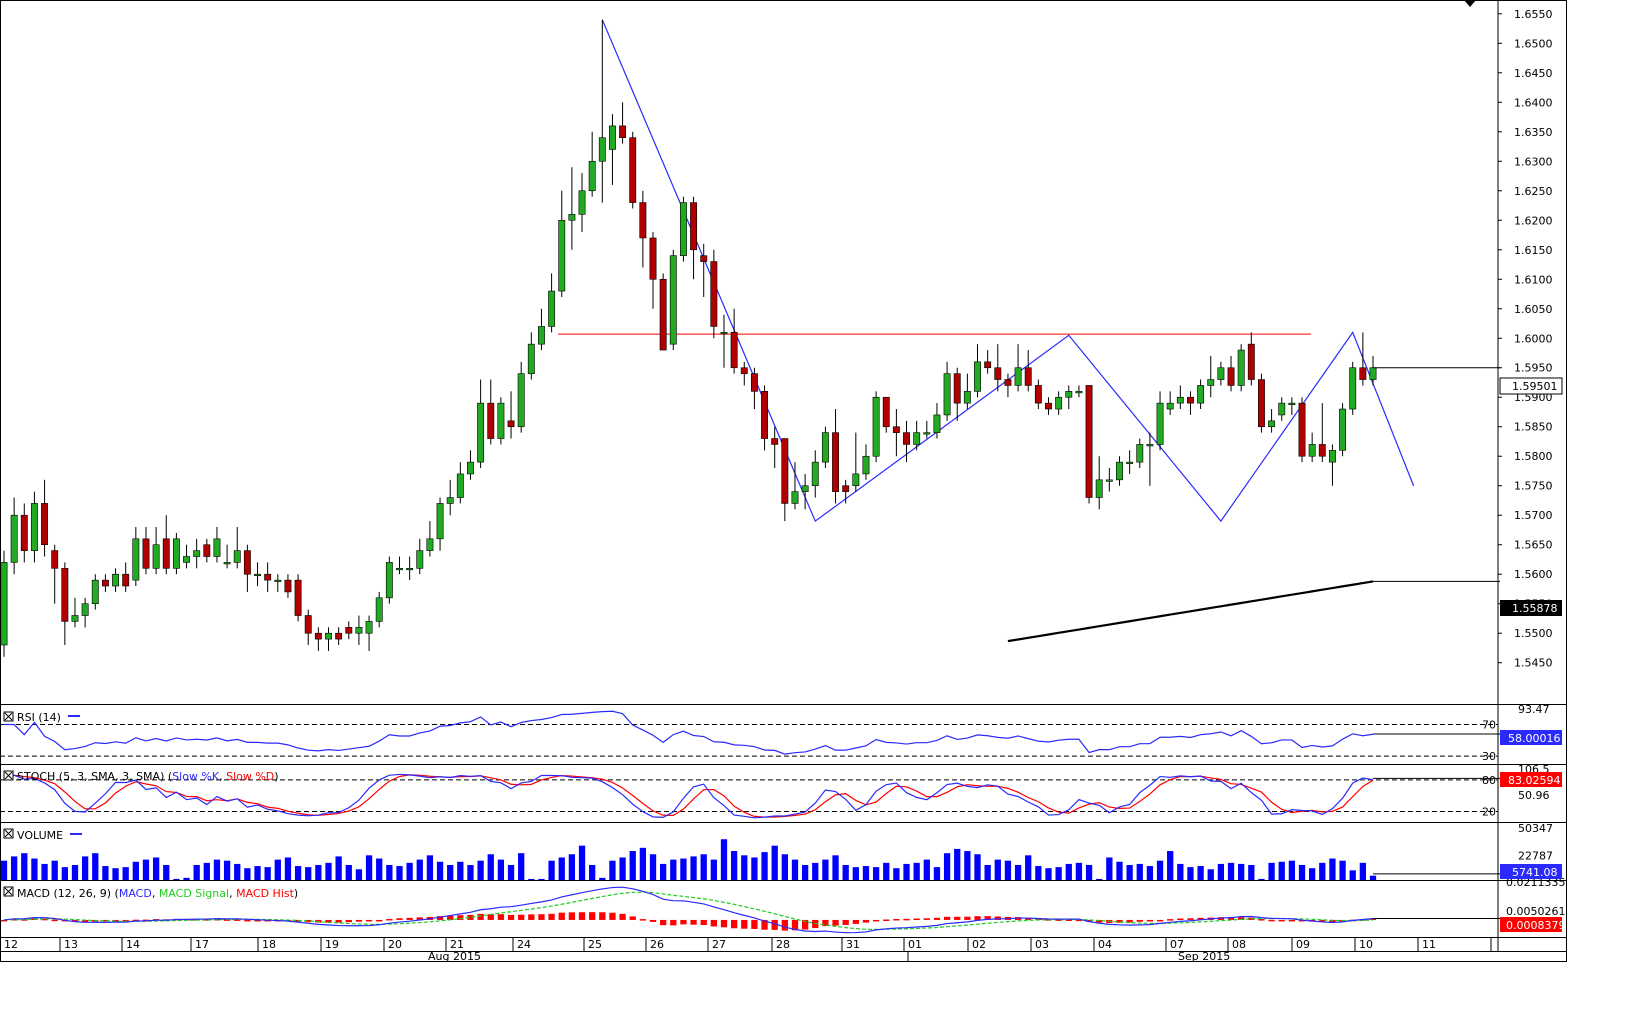 Image resolution: width=1651 pixels, height=1018 pixels. What do you see at coordinates (1536, 911) in the screenshot?
I see `macd-tick-label: 0.0050261` at bounding box center [1536, 911].